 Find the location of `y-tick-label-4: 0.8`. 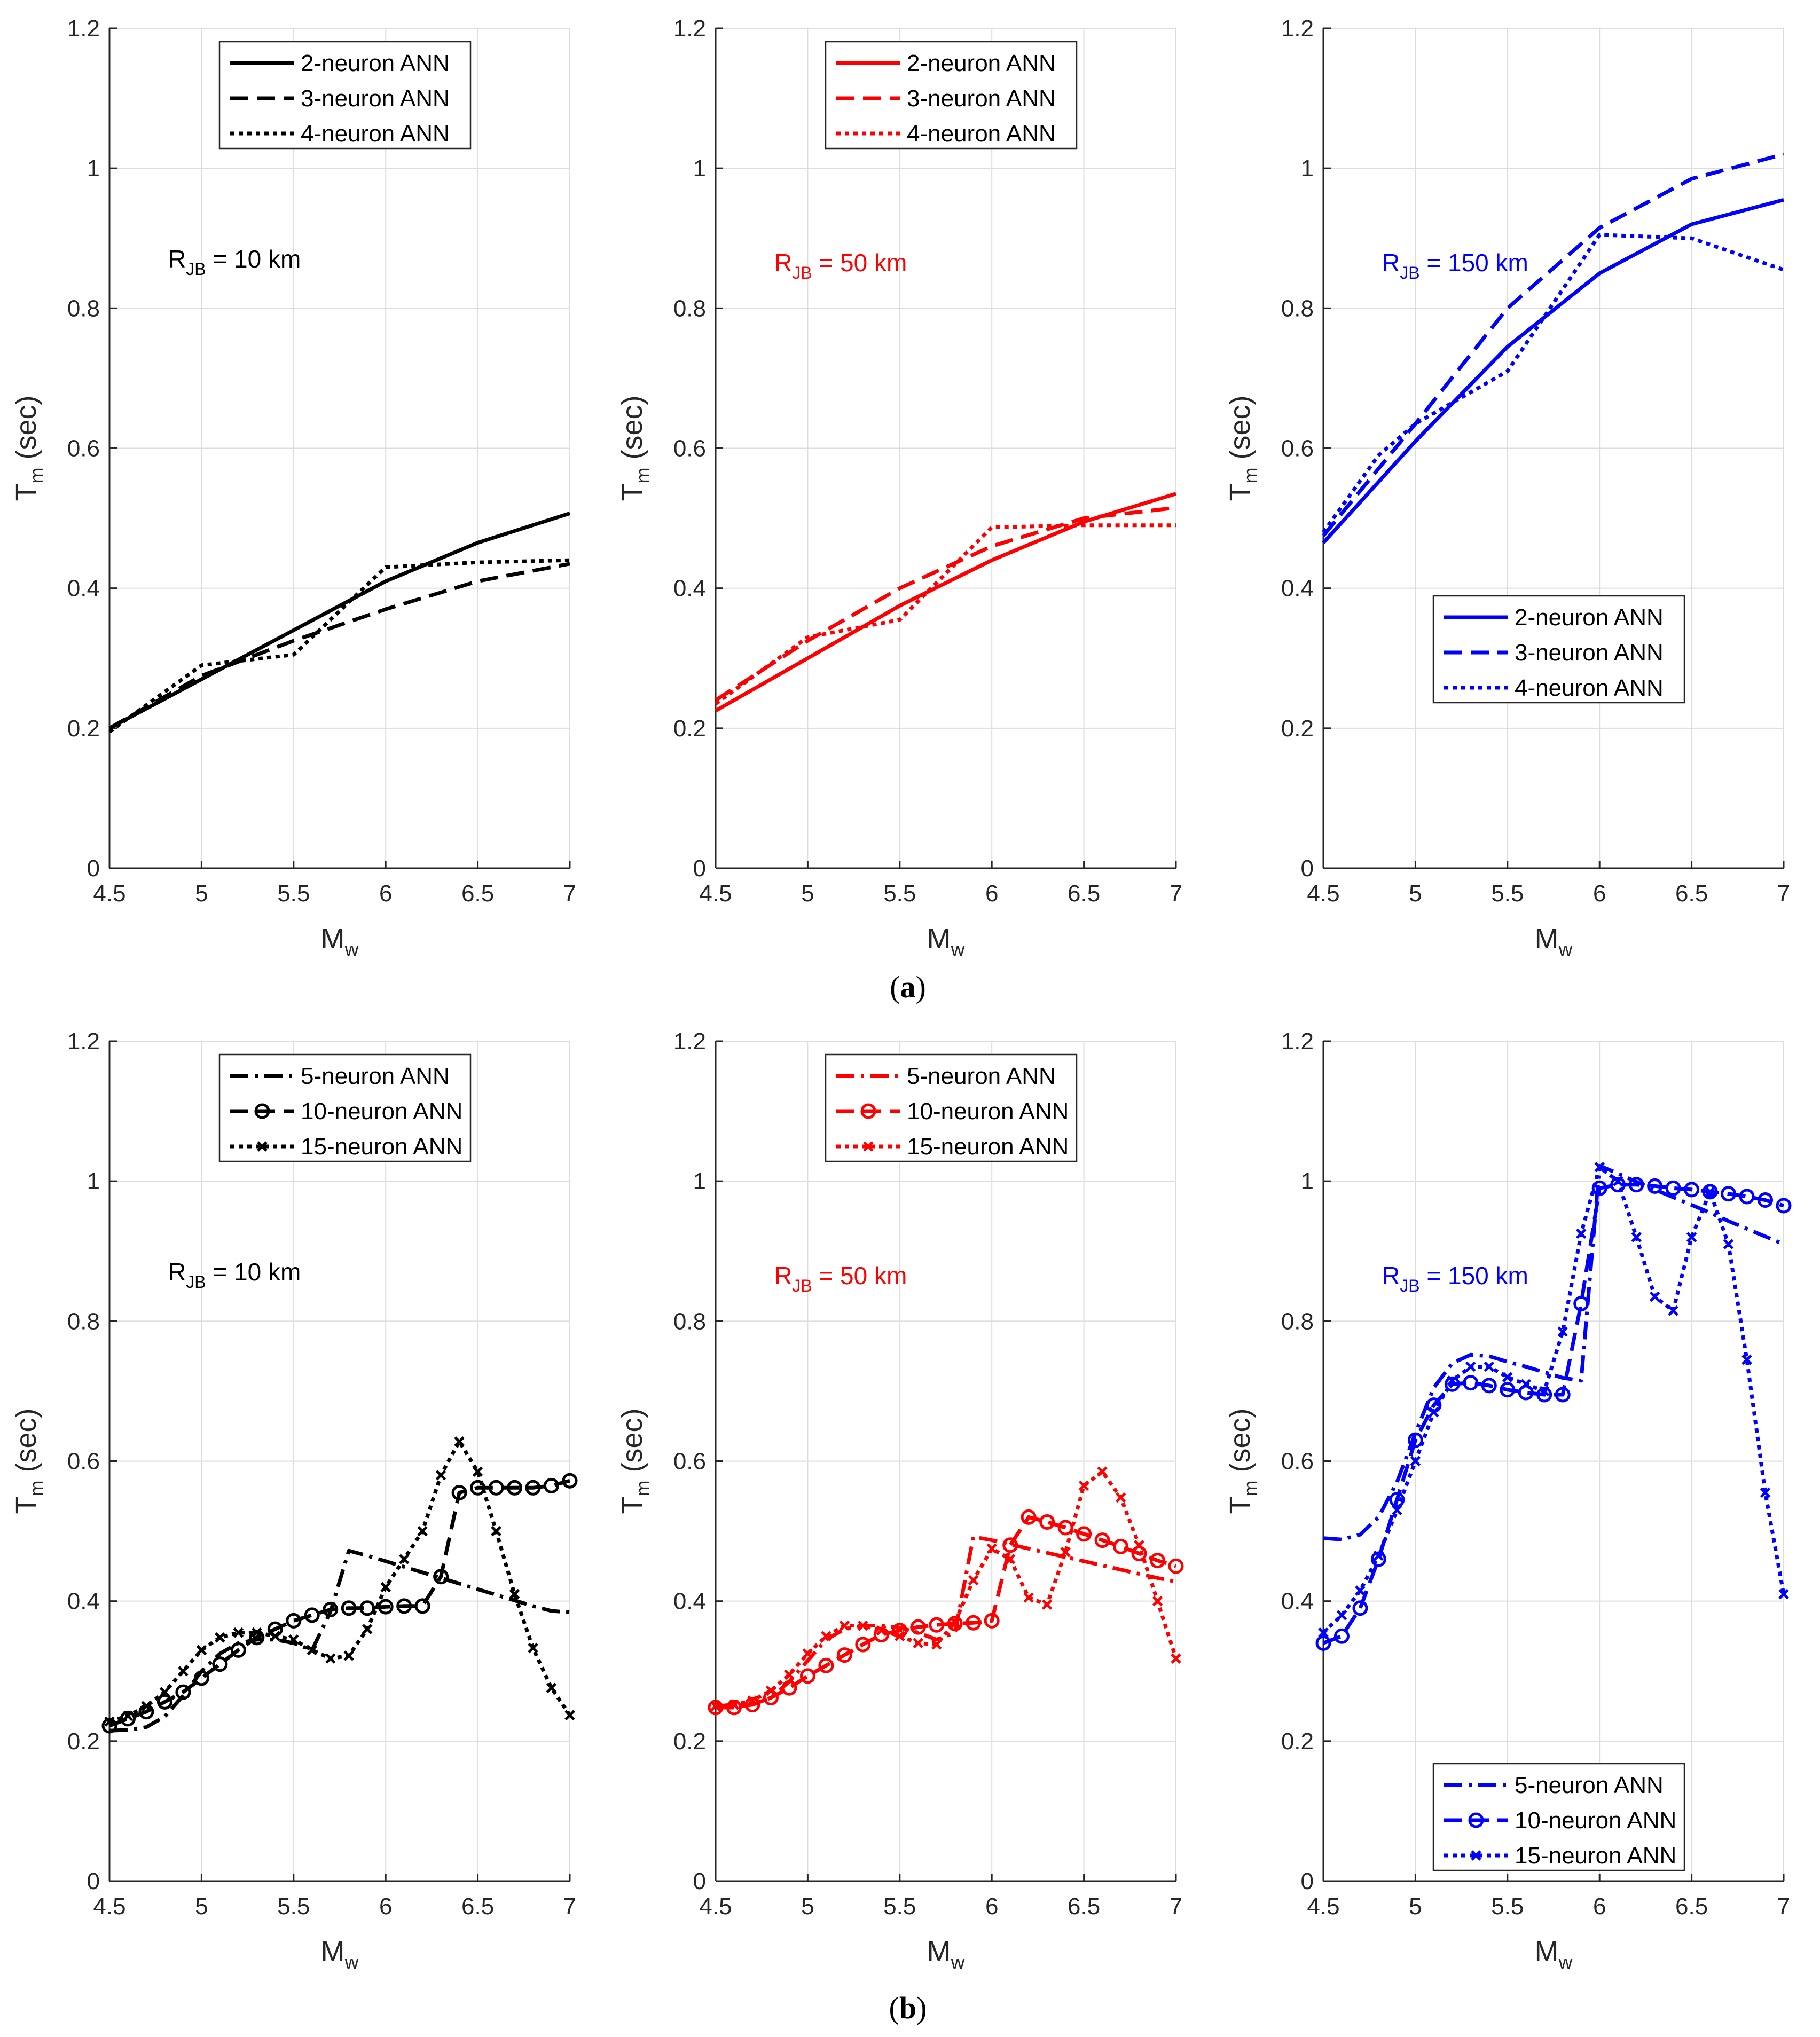

y-tick-label-4: 0.8 is located at coordinates (83, 308).